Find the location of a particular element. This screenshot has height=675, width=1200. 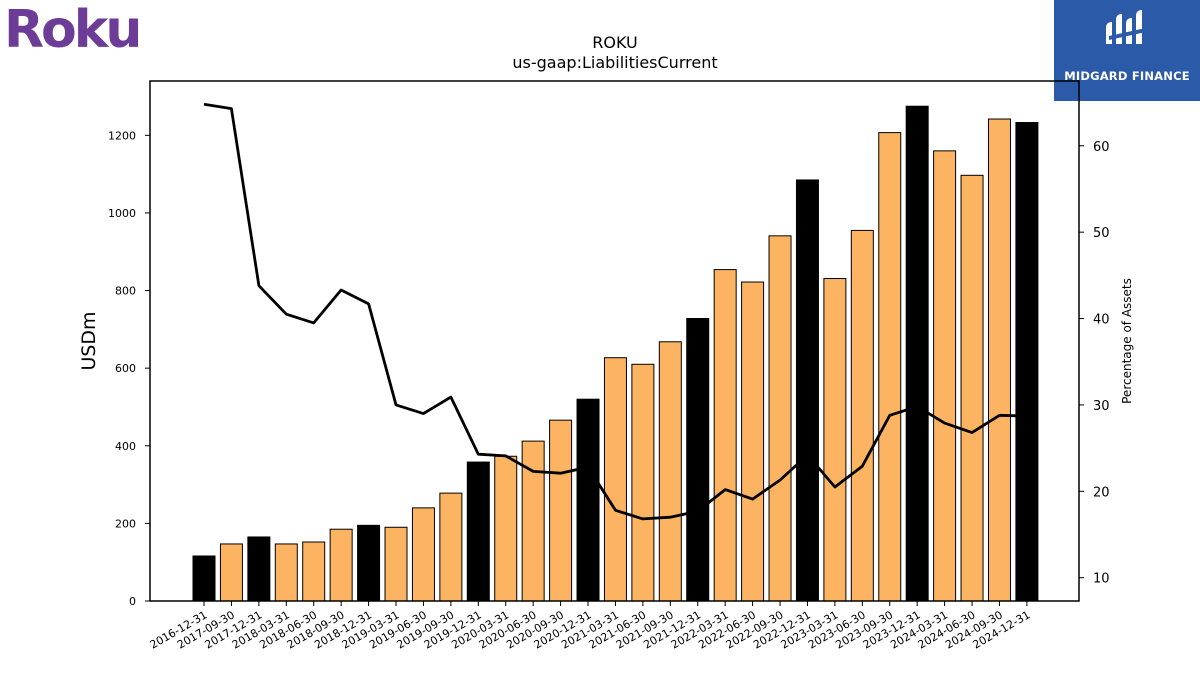

left-axis: 0 200 400 600 800 1000 1200 is located at coordinates (129, 368).